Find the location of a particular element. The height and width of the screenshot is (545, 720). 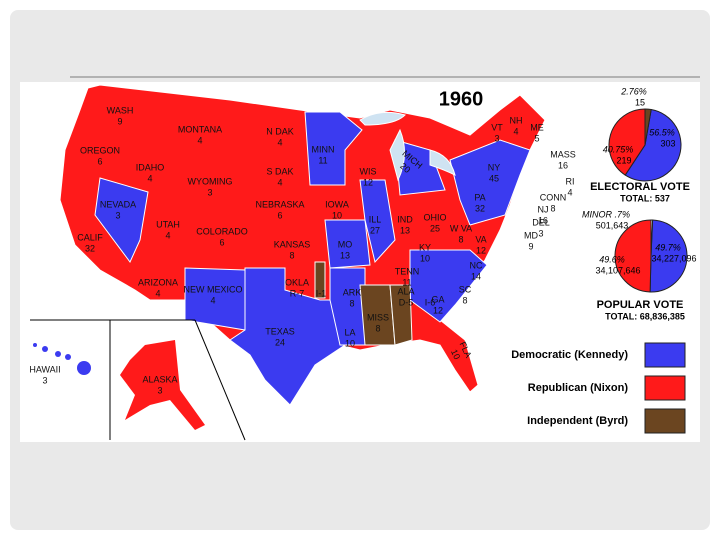

state-votes: D-5 is located at coordinates (406, 302).